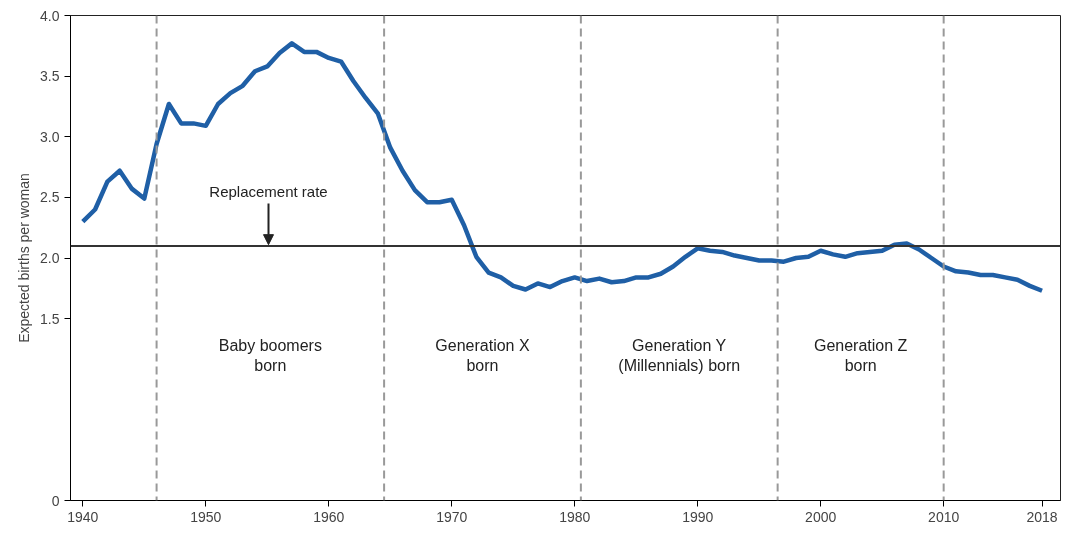 Image resolution: width=1081 pixels, height=541 pixels. Describe the element at coordinates (50, 76) in the screenshot. I see `y-tick-label: 3.5` at that location.